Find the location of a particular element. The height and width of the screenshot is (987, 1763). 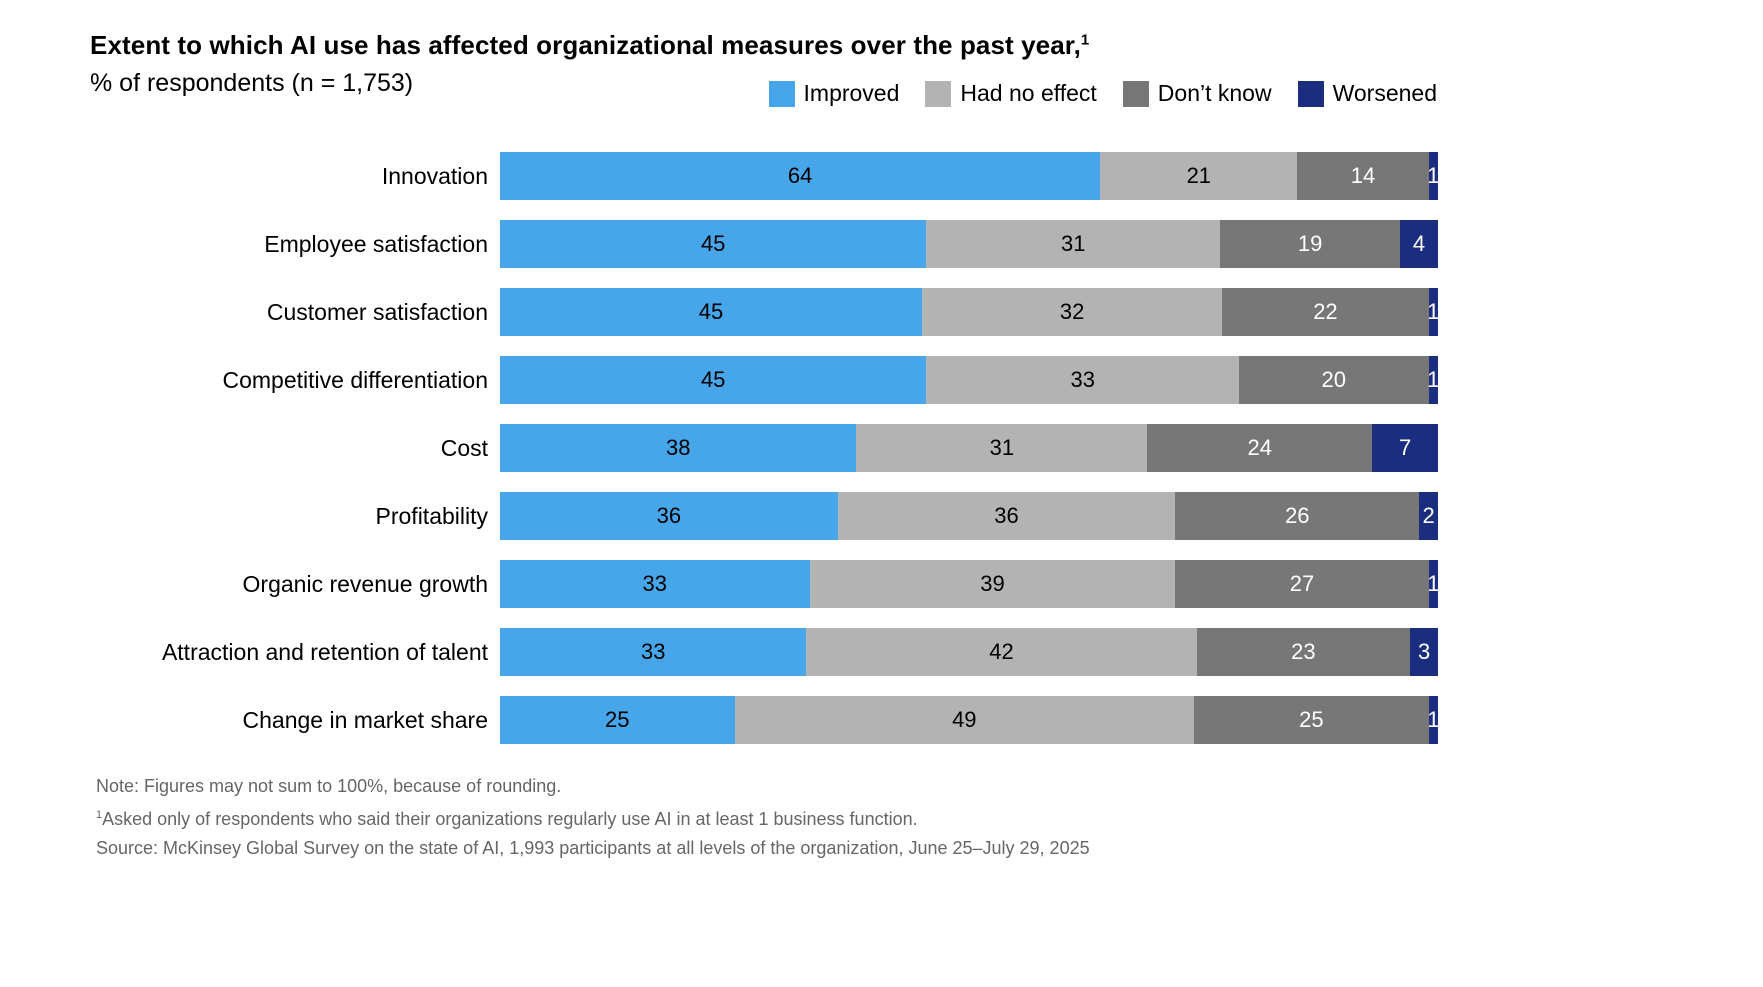

bar-row-cost: Cost 38 31 24 7 is located at coordinates (881, 448).